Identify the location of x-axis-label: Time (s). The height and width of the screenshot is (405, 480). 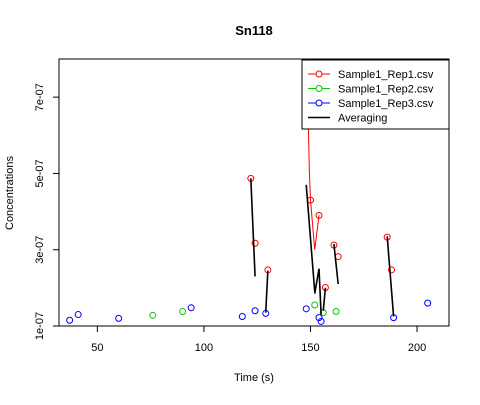
(254, 378).